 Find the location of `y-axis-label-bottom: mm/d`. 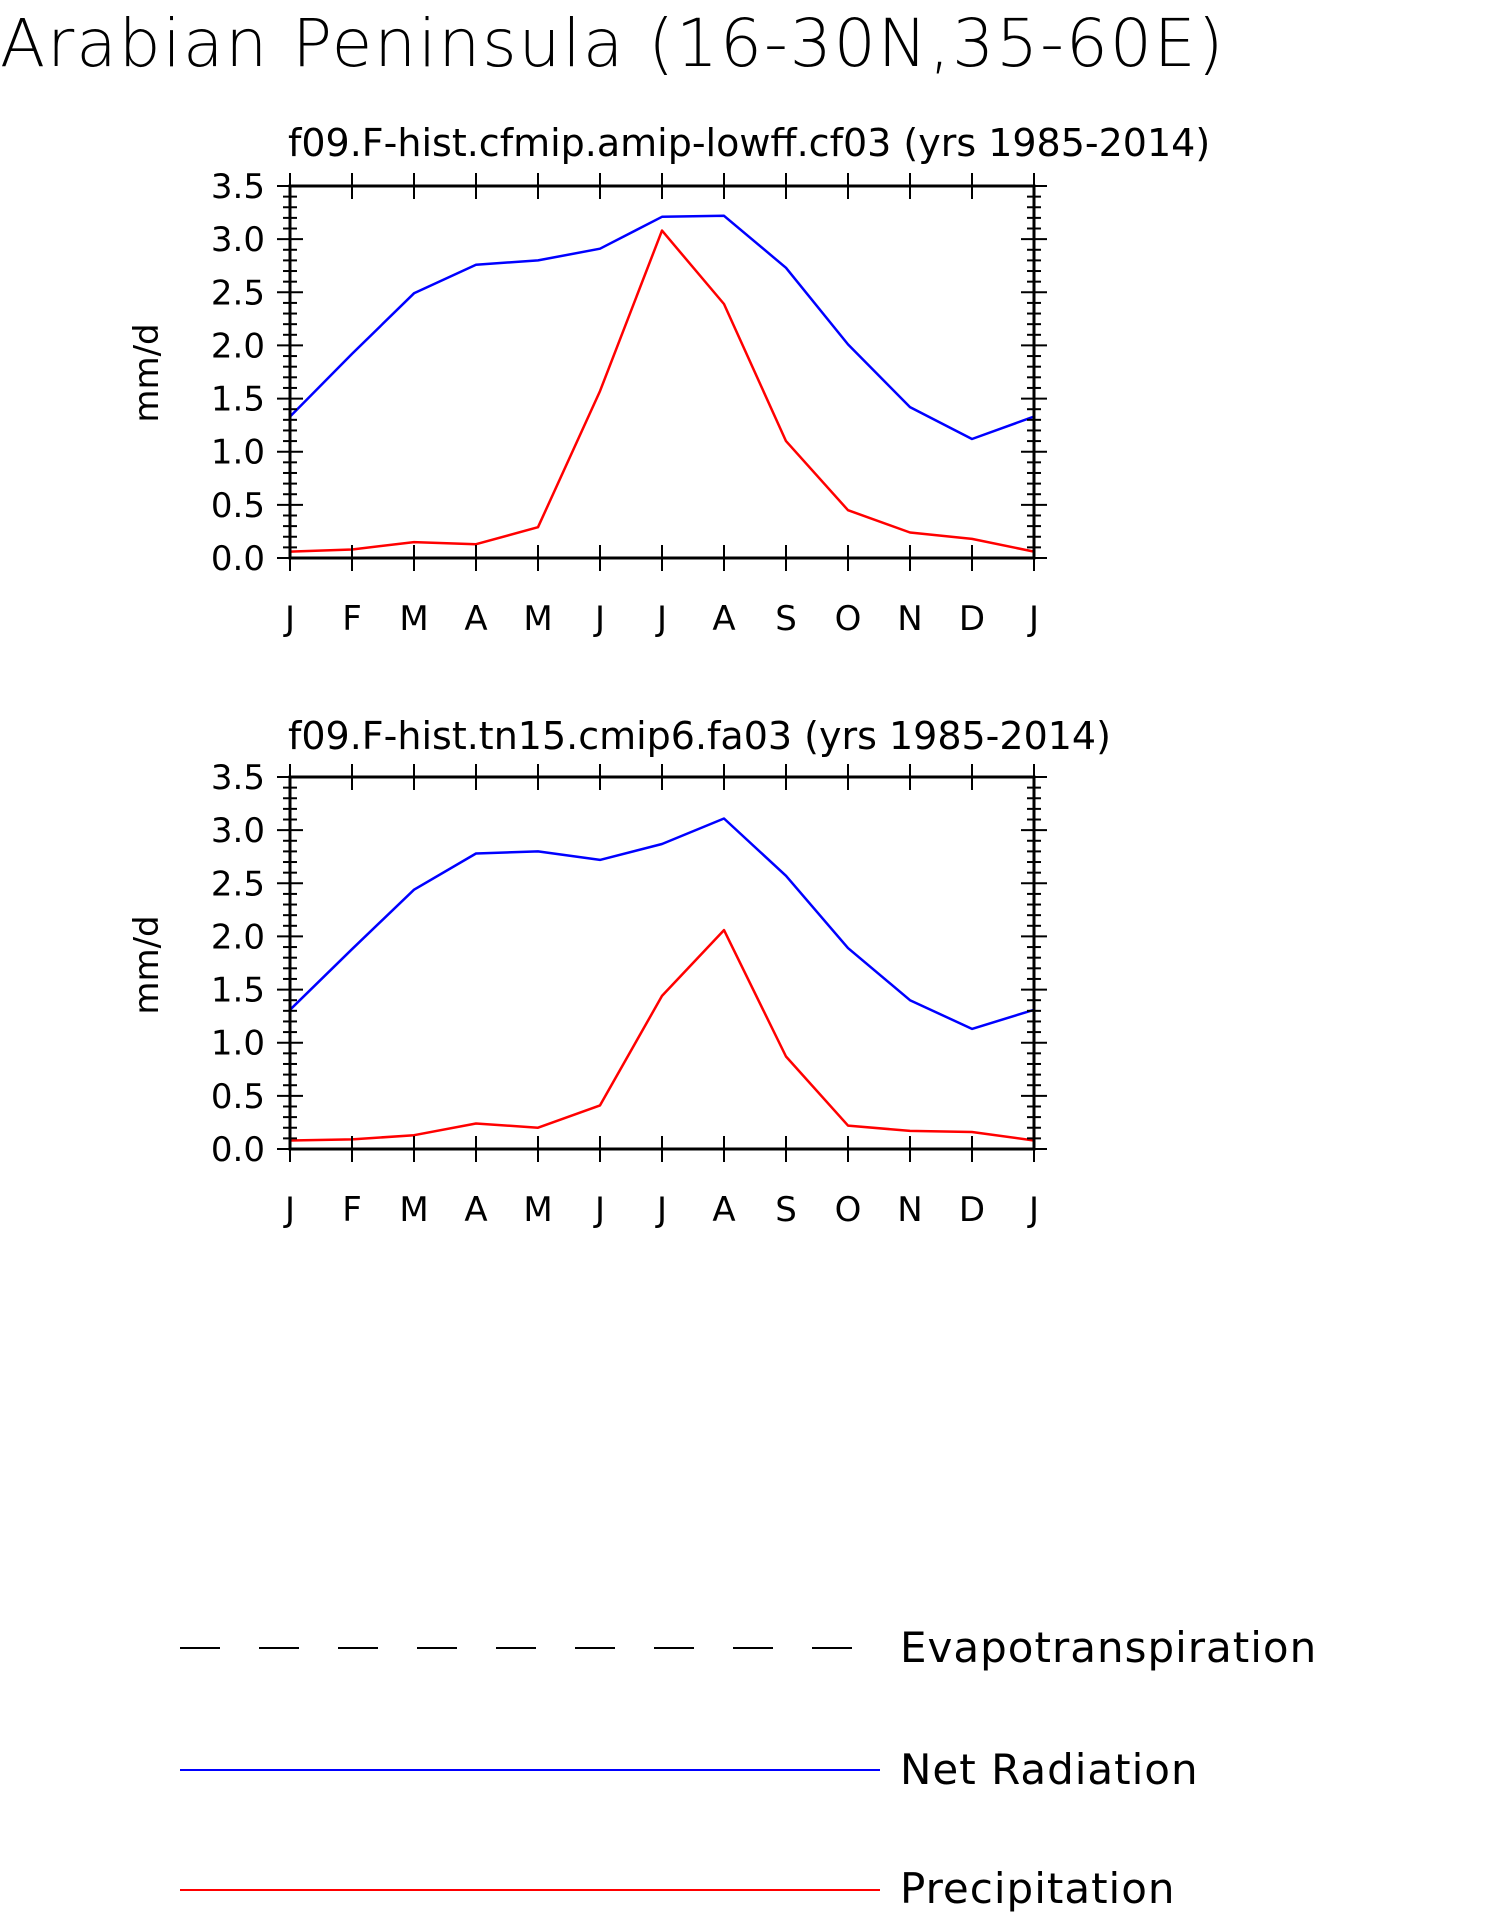

y-axis-label-bottom: mm/d is located at coordinates (147, 964).